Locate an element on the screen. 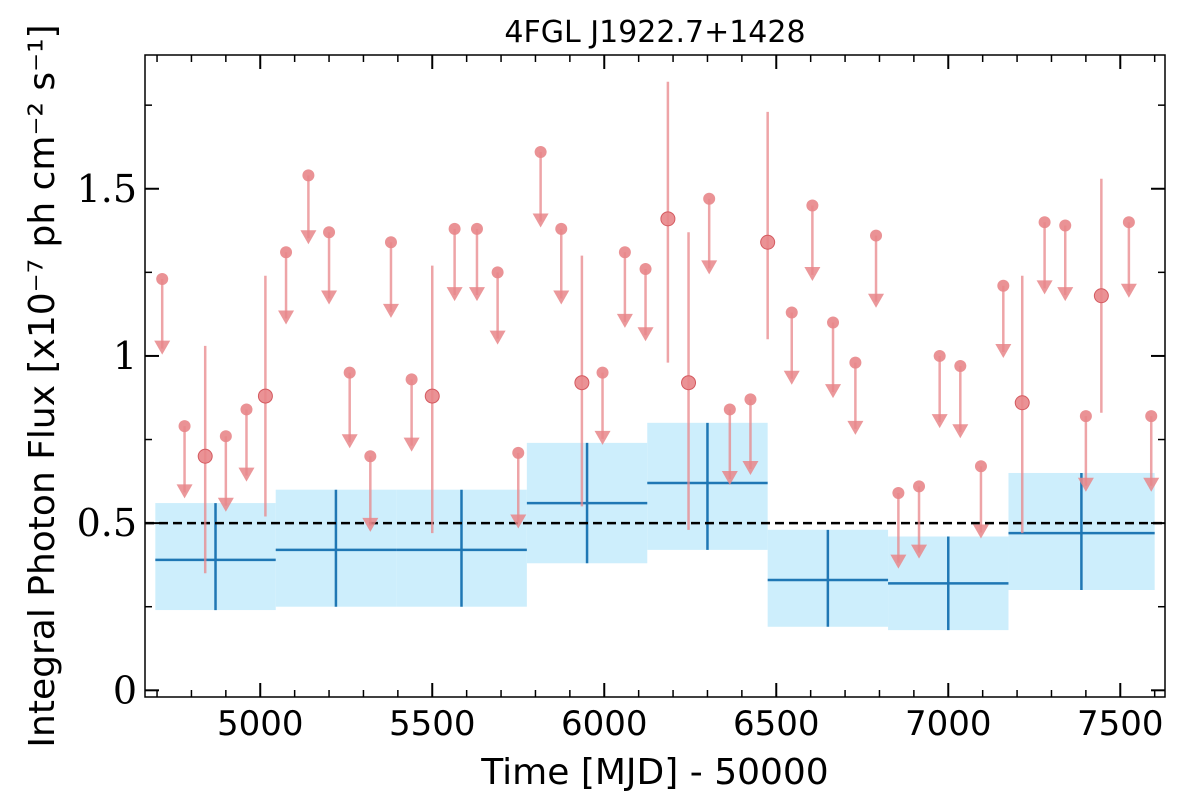 Image resolution: width=1200 pixels, height=800 pixels. x-tick-label: 7000 is located at coordinates (948, 724).